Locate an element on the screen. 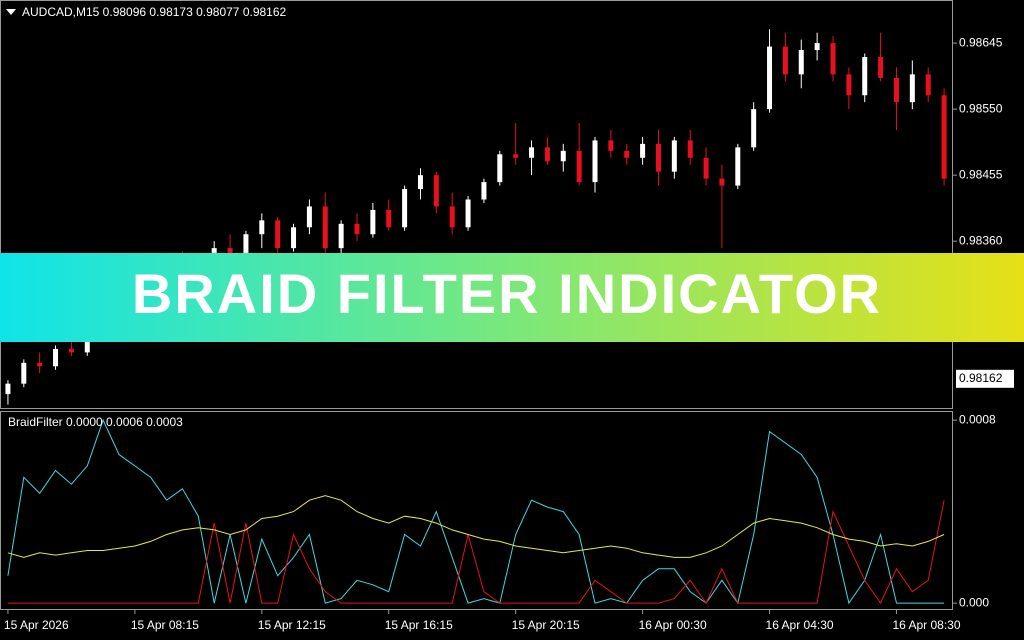 This screenshot has height=640, width=1024. y-tick-label: 0.98455 is located at coordinates (981, 174).